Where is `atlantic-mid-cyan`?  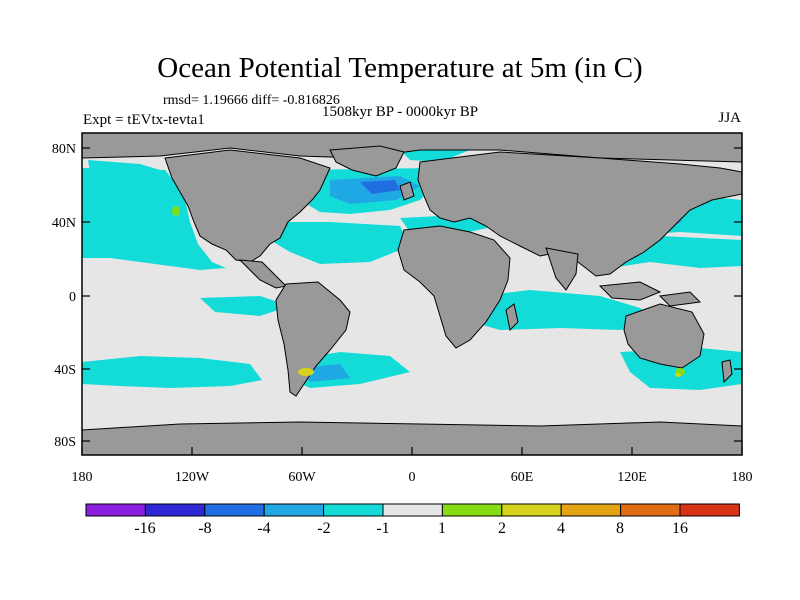 atlantic-mid-cyan is located at coordinates (336, 243).